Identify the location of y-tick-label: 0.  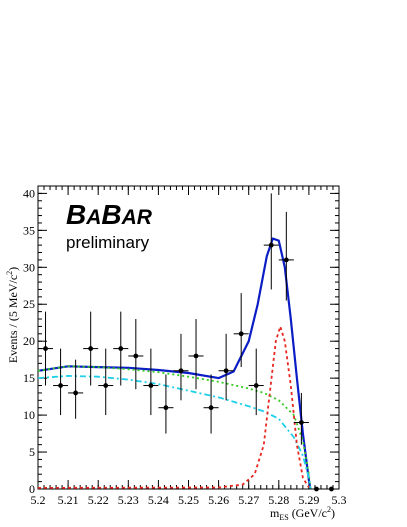
(32, 489).